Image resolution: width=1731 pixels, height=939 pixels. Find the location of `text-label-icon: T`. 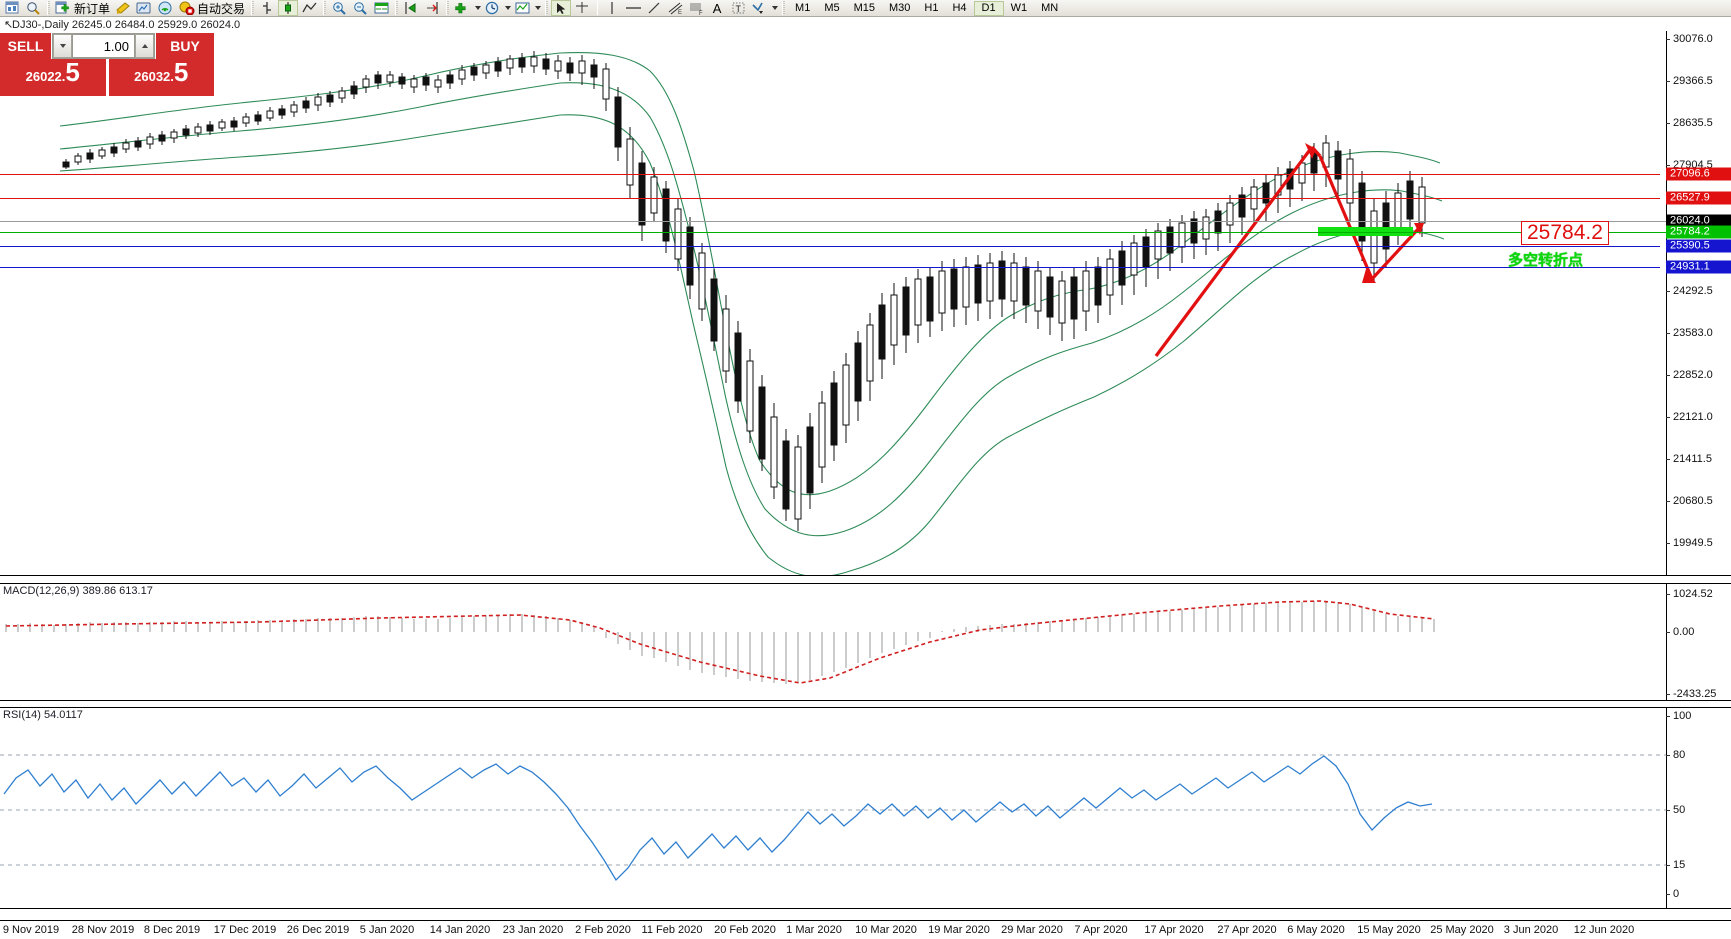

text-label-icon: T is located at coordinates (738, 8).